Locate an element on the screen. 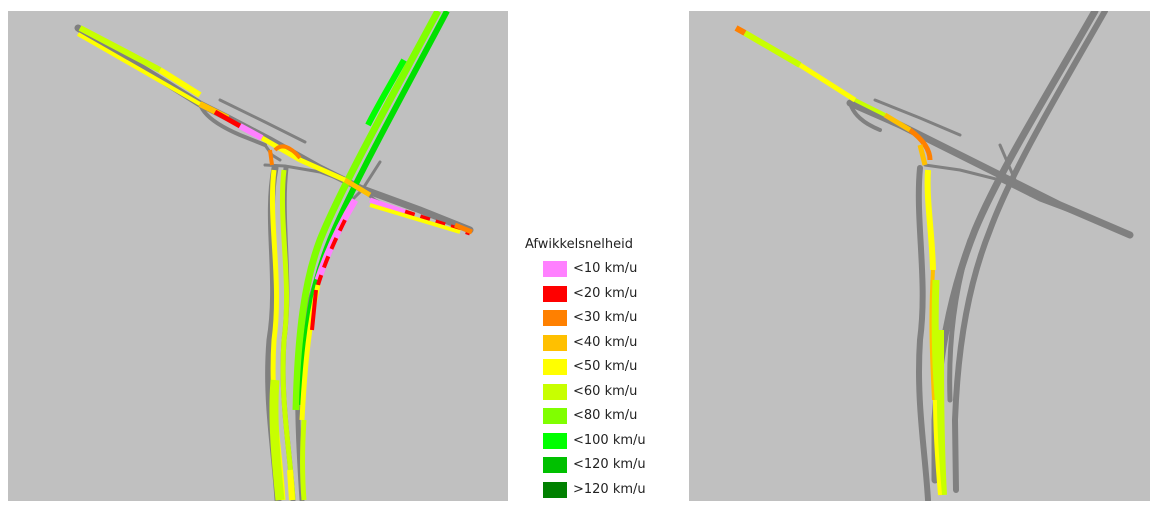  legend-item: <20 km/u is located at coordinates (600, 295).